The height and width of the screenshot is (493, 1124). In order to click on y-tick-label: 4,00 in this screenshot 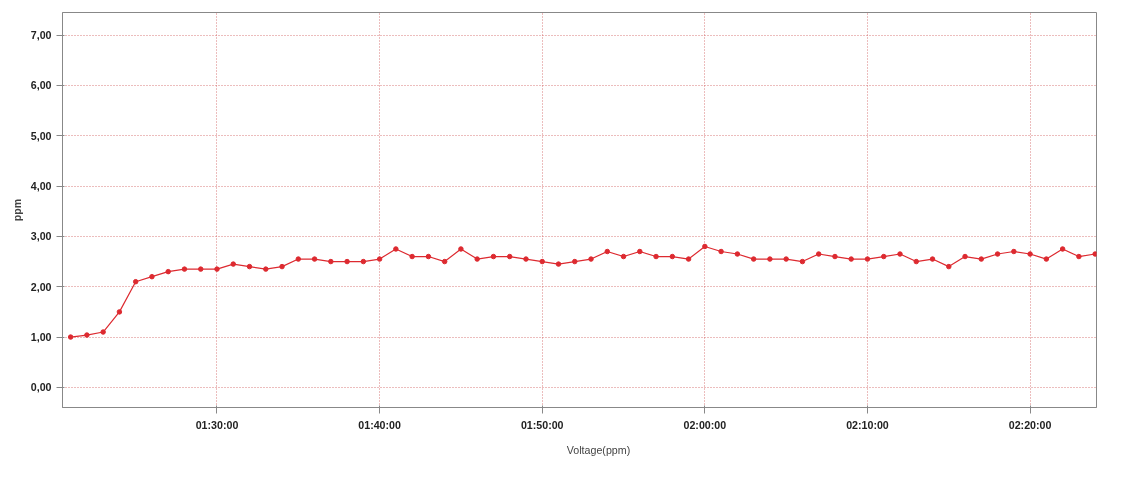, I will do `click(41, 186)`.